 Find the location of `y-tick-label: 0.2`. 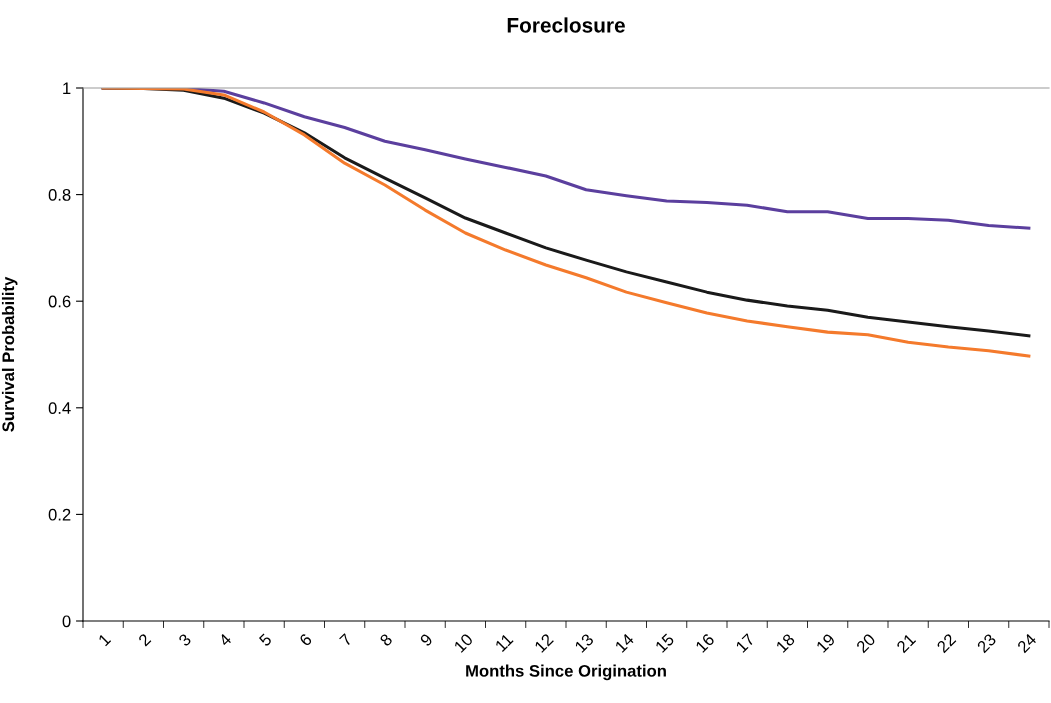

y-tick-label: 0.2 is located at coordinates (59, 514).